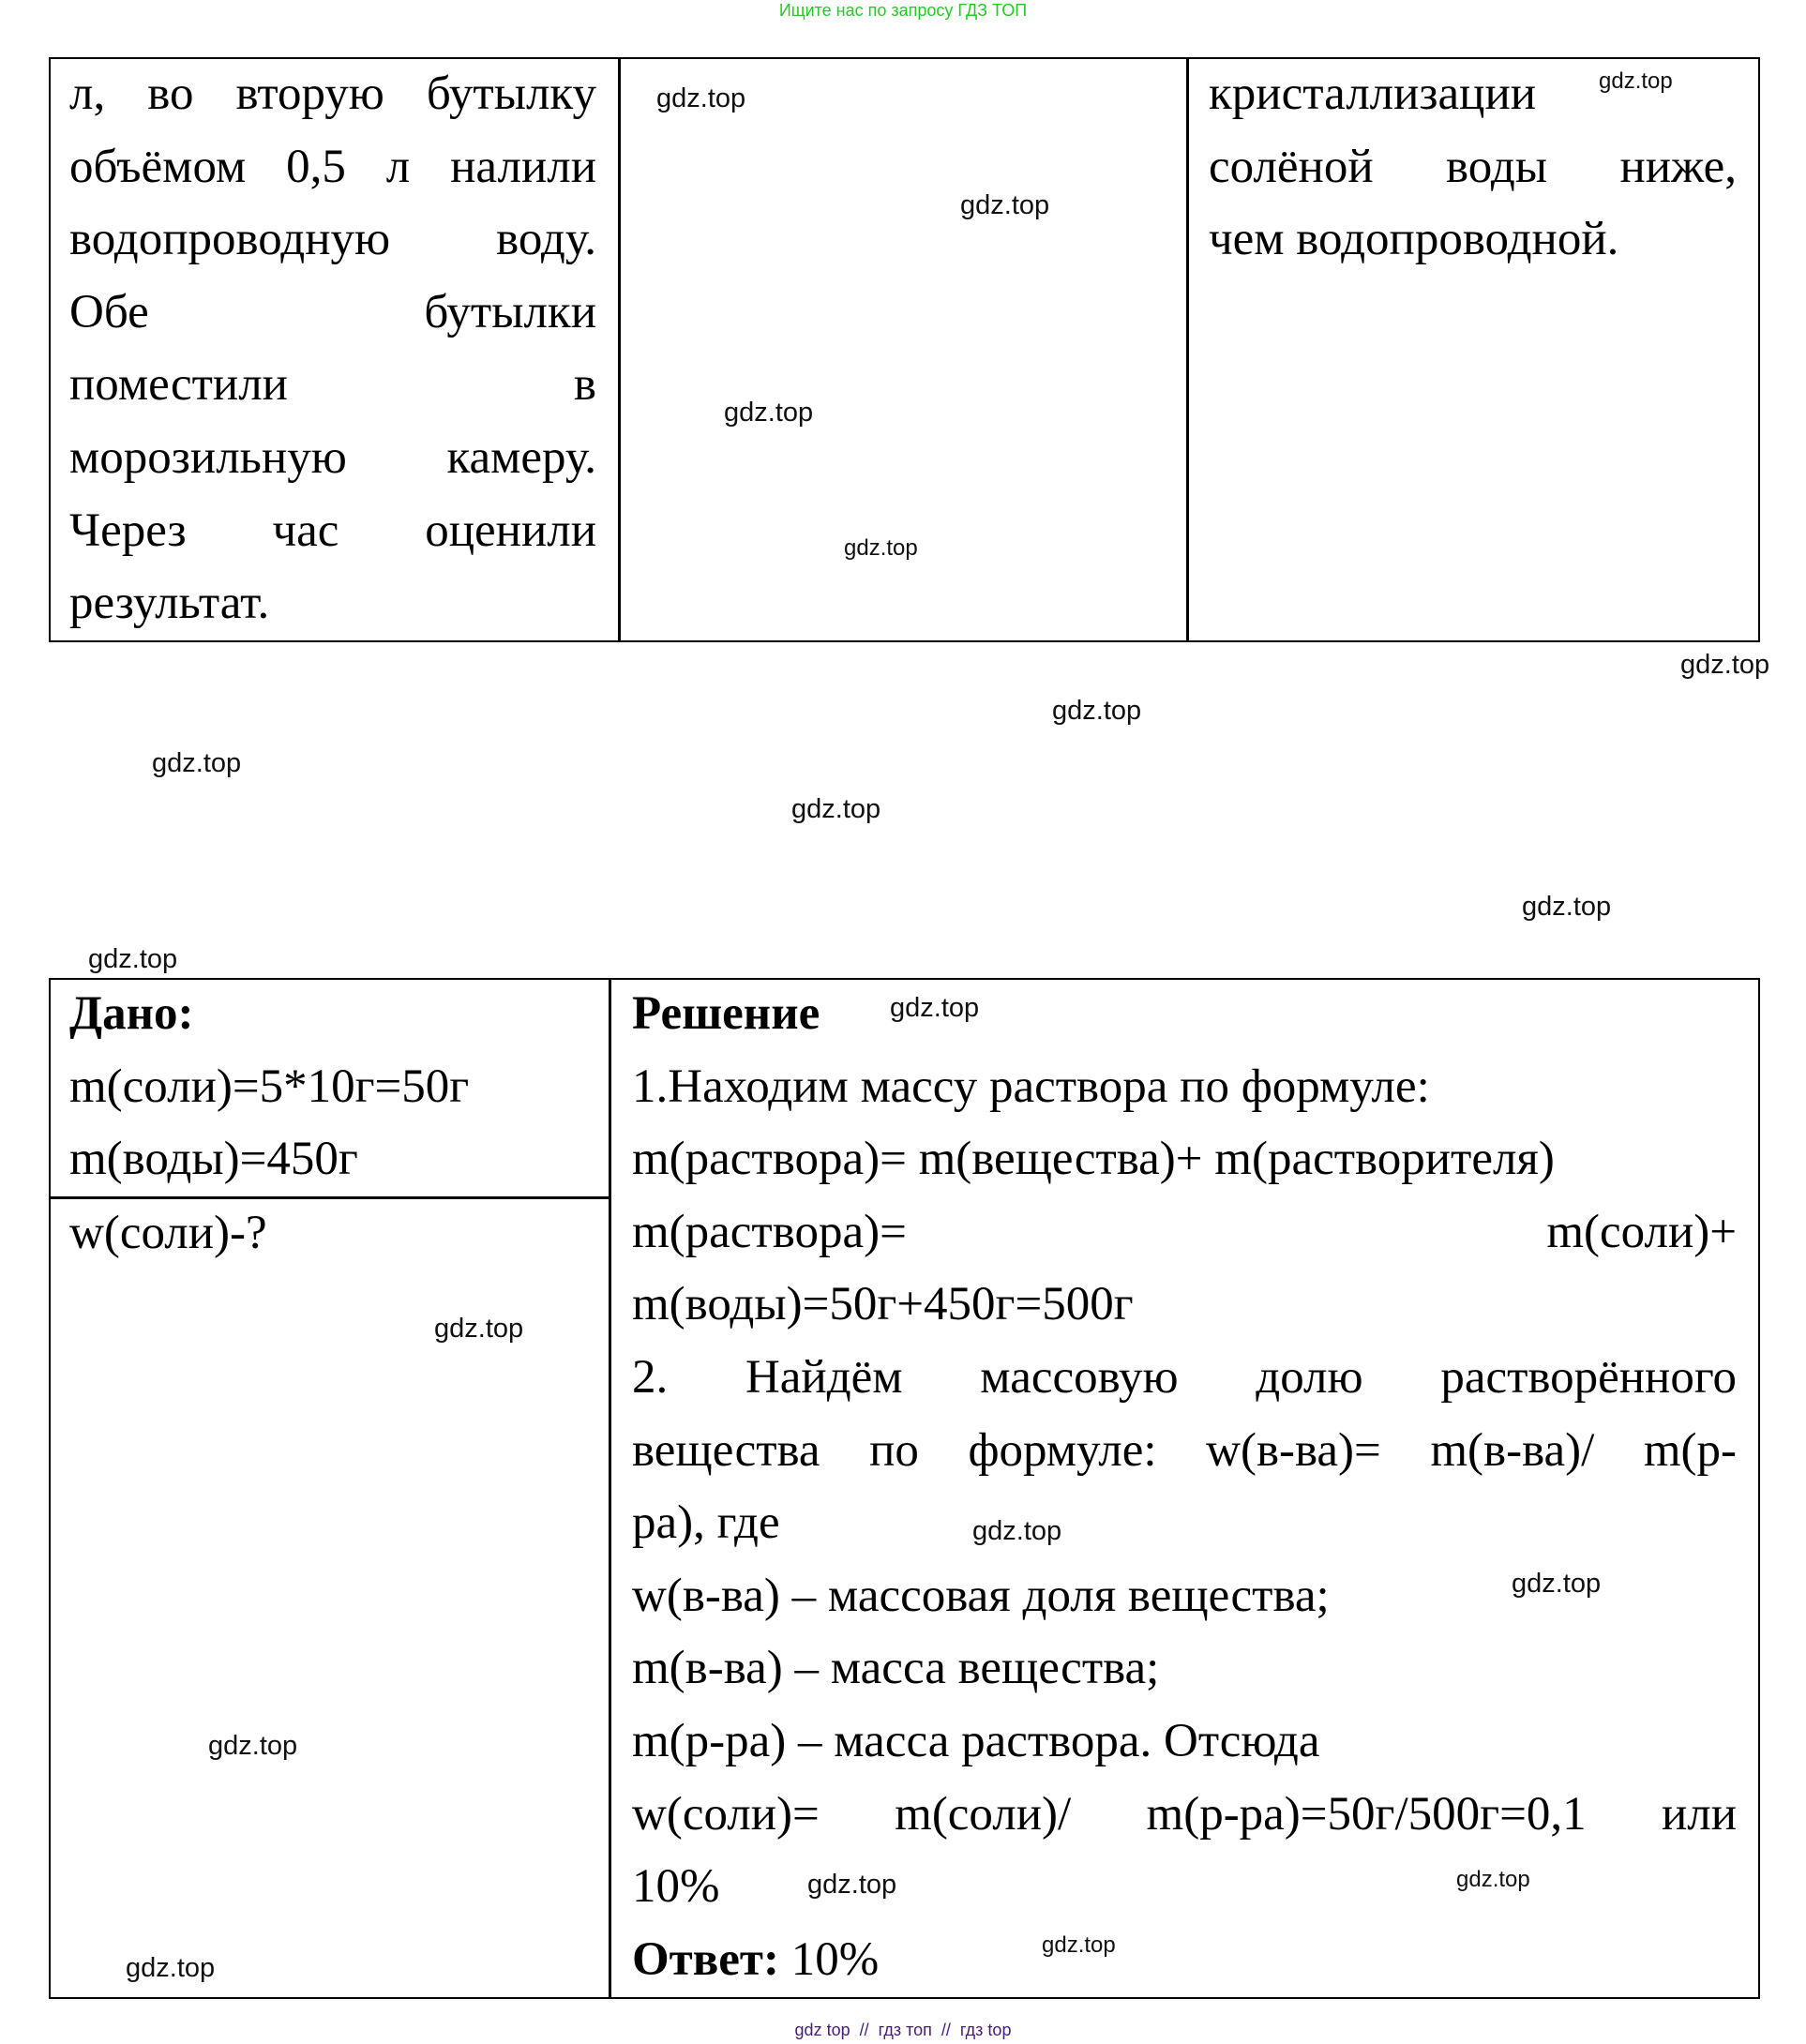  I want to click on text-line: водопроводную воду., so click(332, 240).